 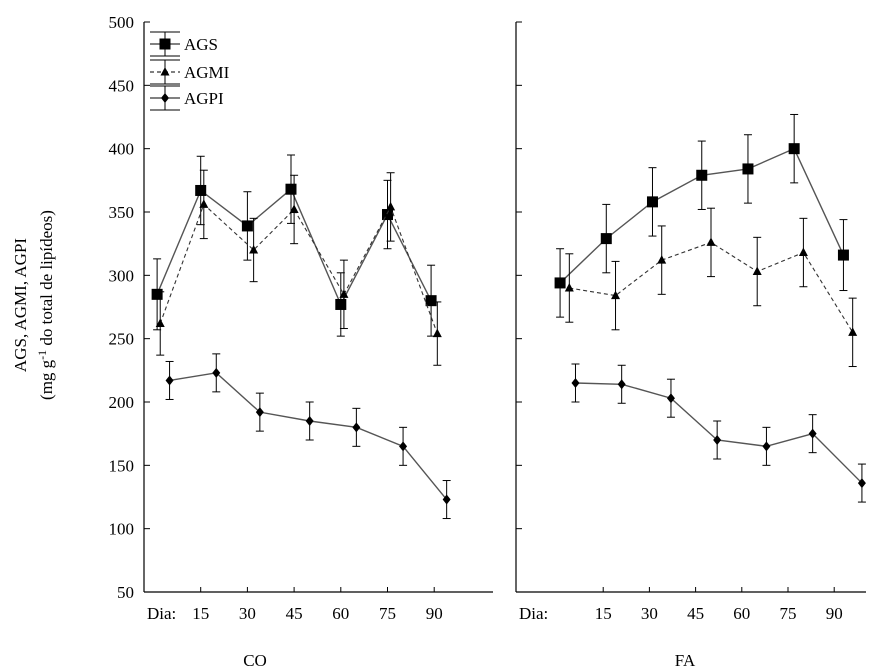 What do you see at coordinates (122, 465) in the screenshot?
I see `y-tick-label: 150` at bounding box center [122, 465].